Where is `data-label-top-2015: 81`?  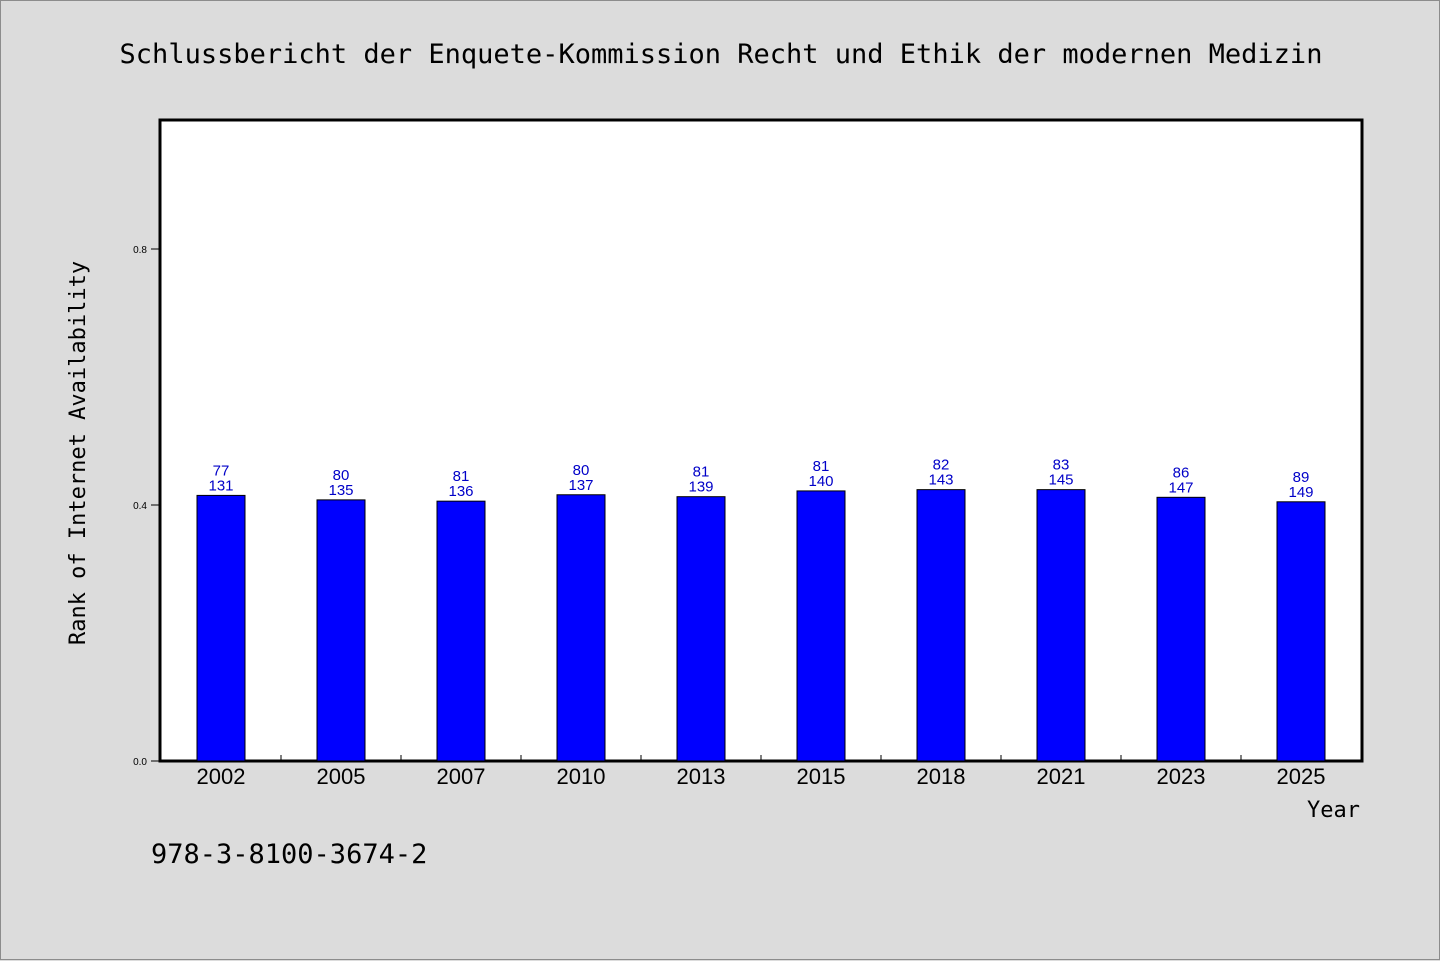
data-label-top-2015: 81 is located at coordinates (821, 466).